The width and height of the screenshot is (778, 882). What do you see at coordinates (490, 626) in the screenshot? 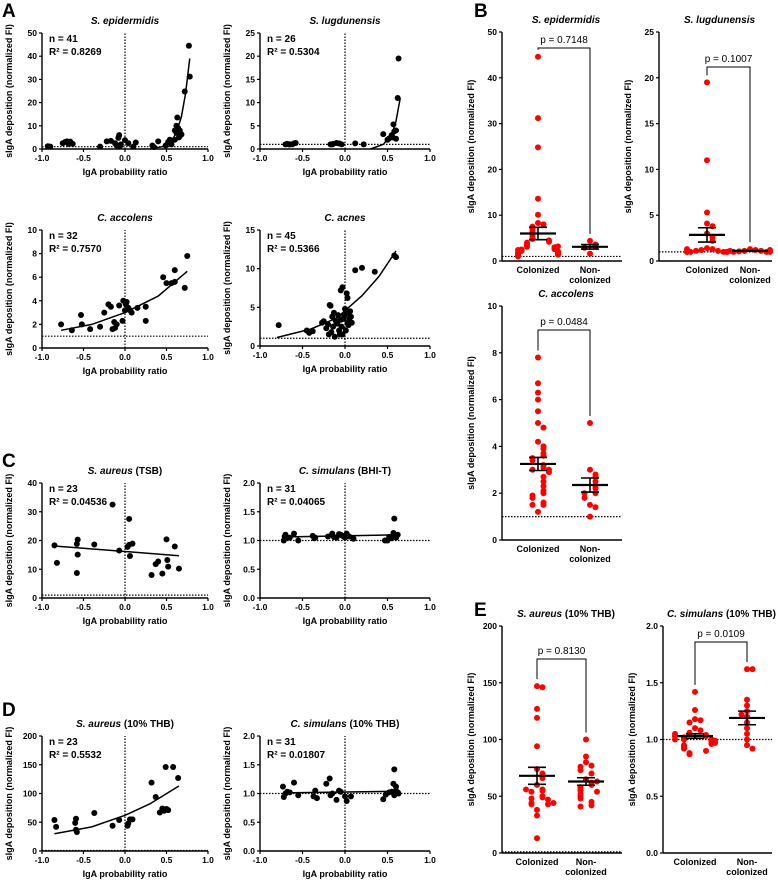
I see `y-tick-label: 200` at bounding box center [490, 626].